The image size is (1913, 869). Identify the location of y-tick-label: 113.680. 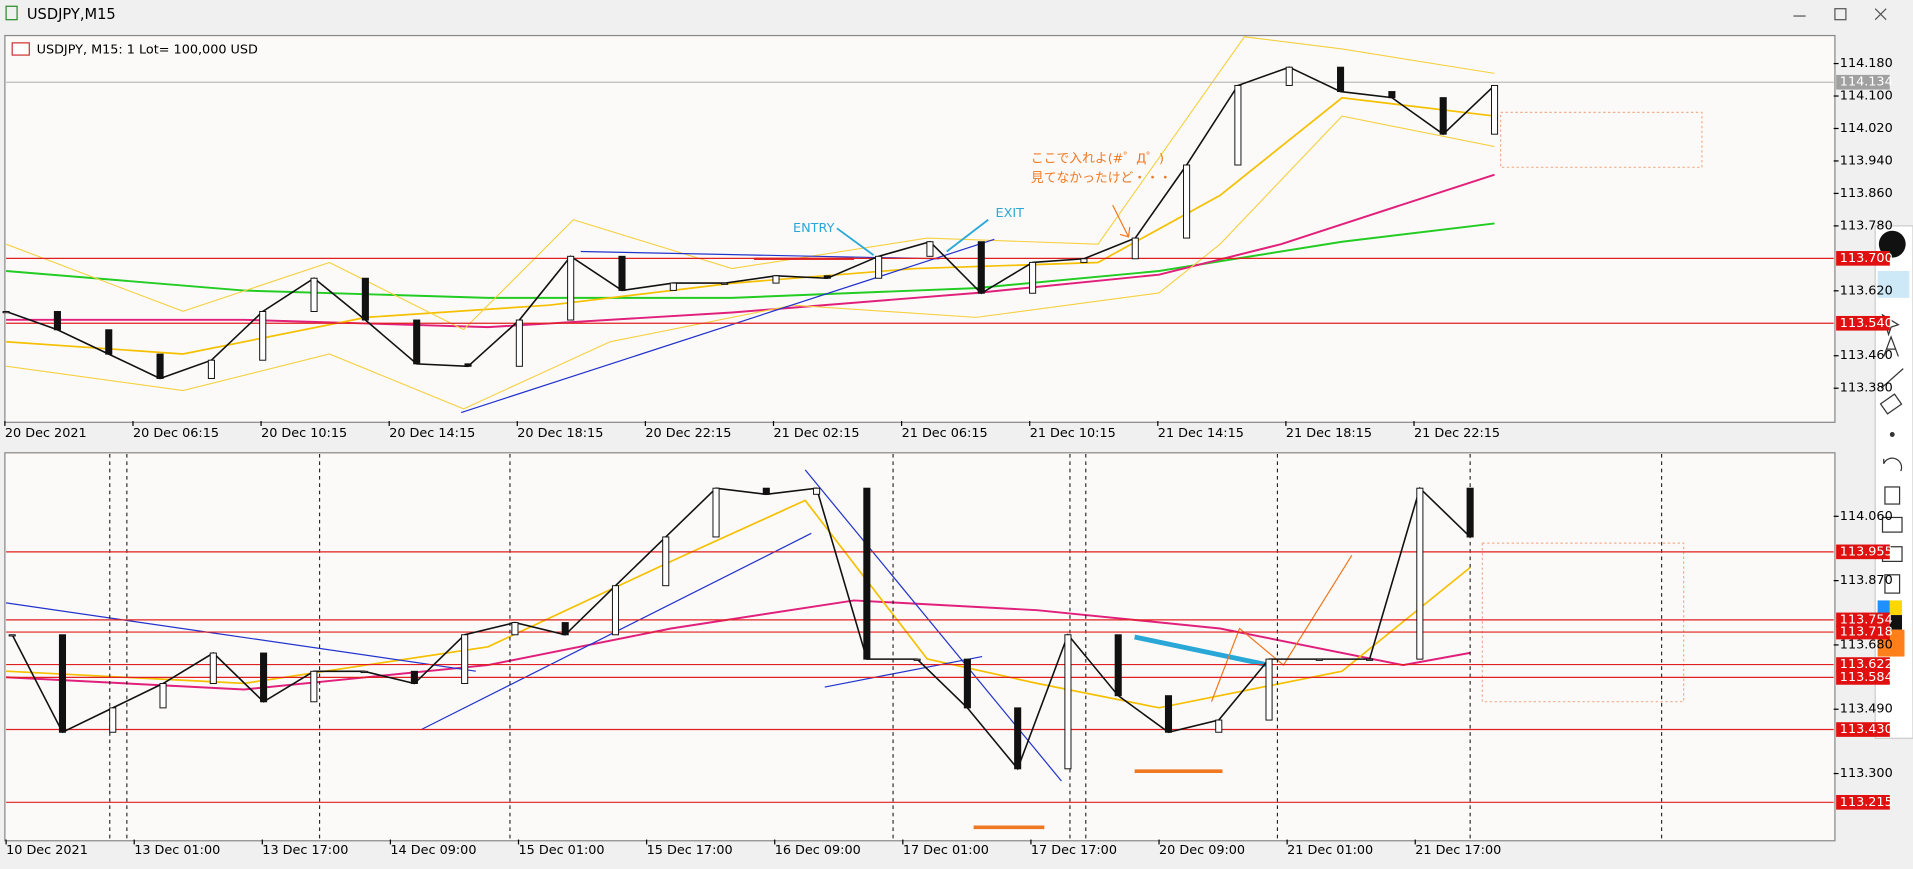
(1866, 644).